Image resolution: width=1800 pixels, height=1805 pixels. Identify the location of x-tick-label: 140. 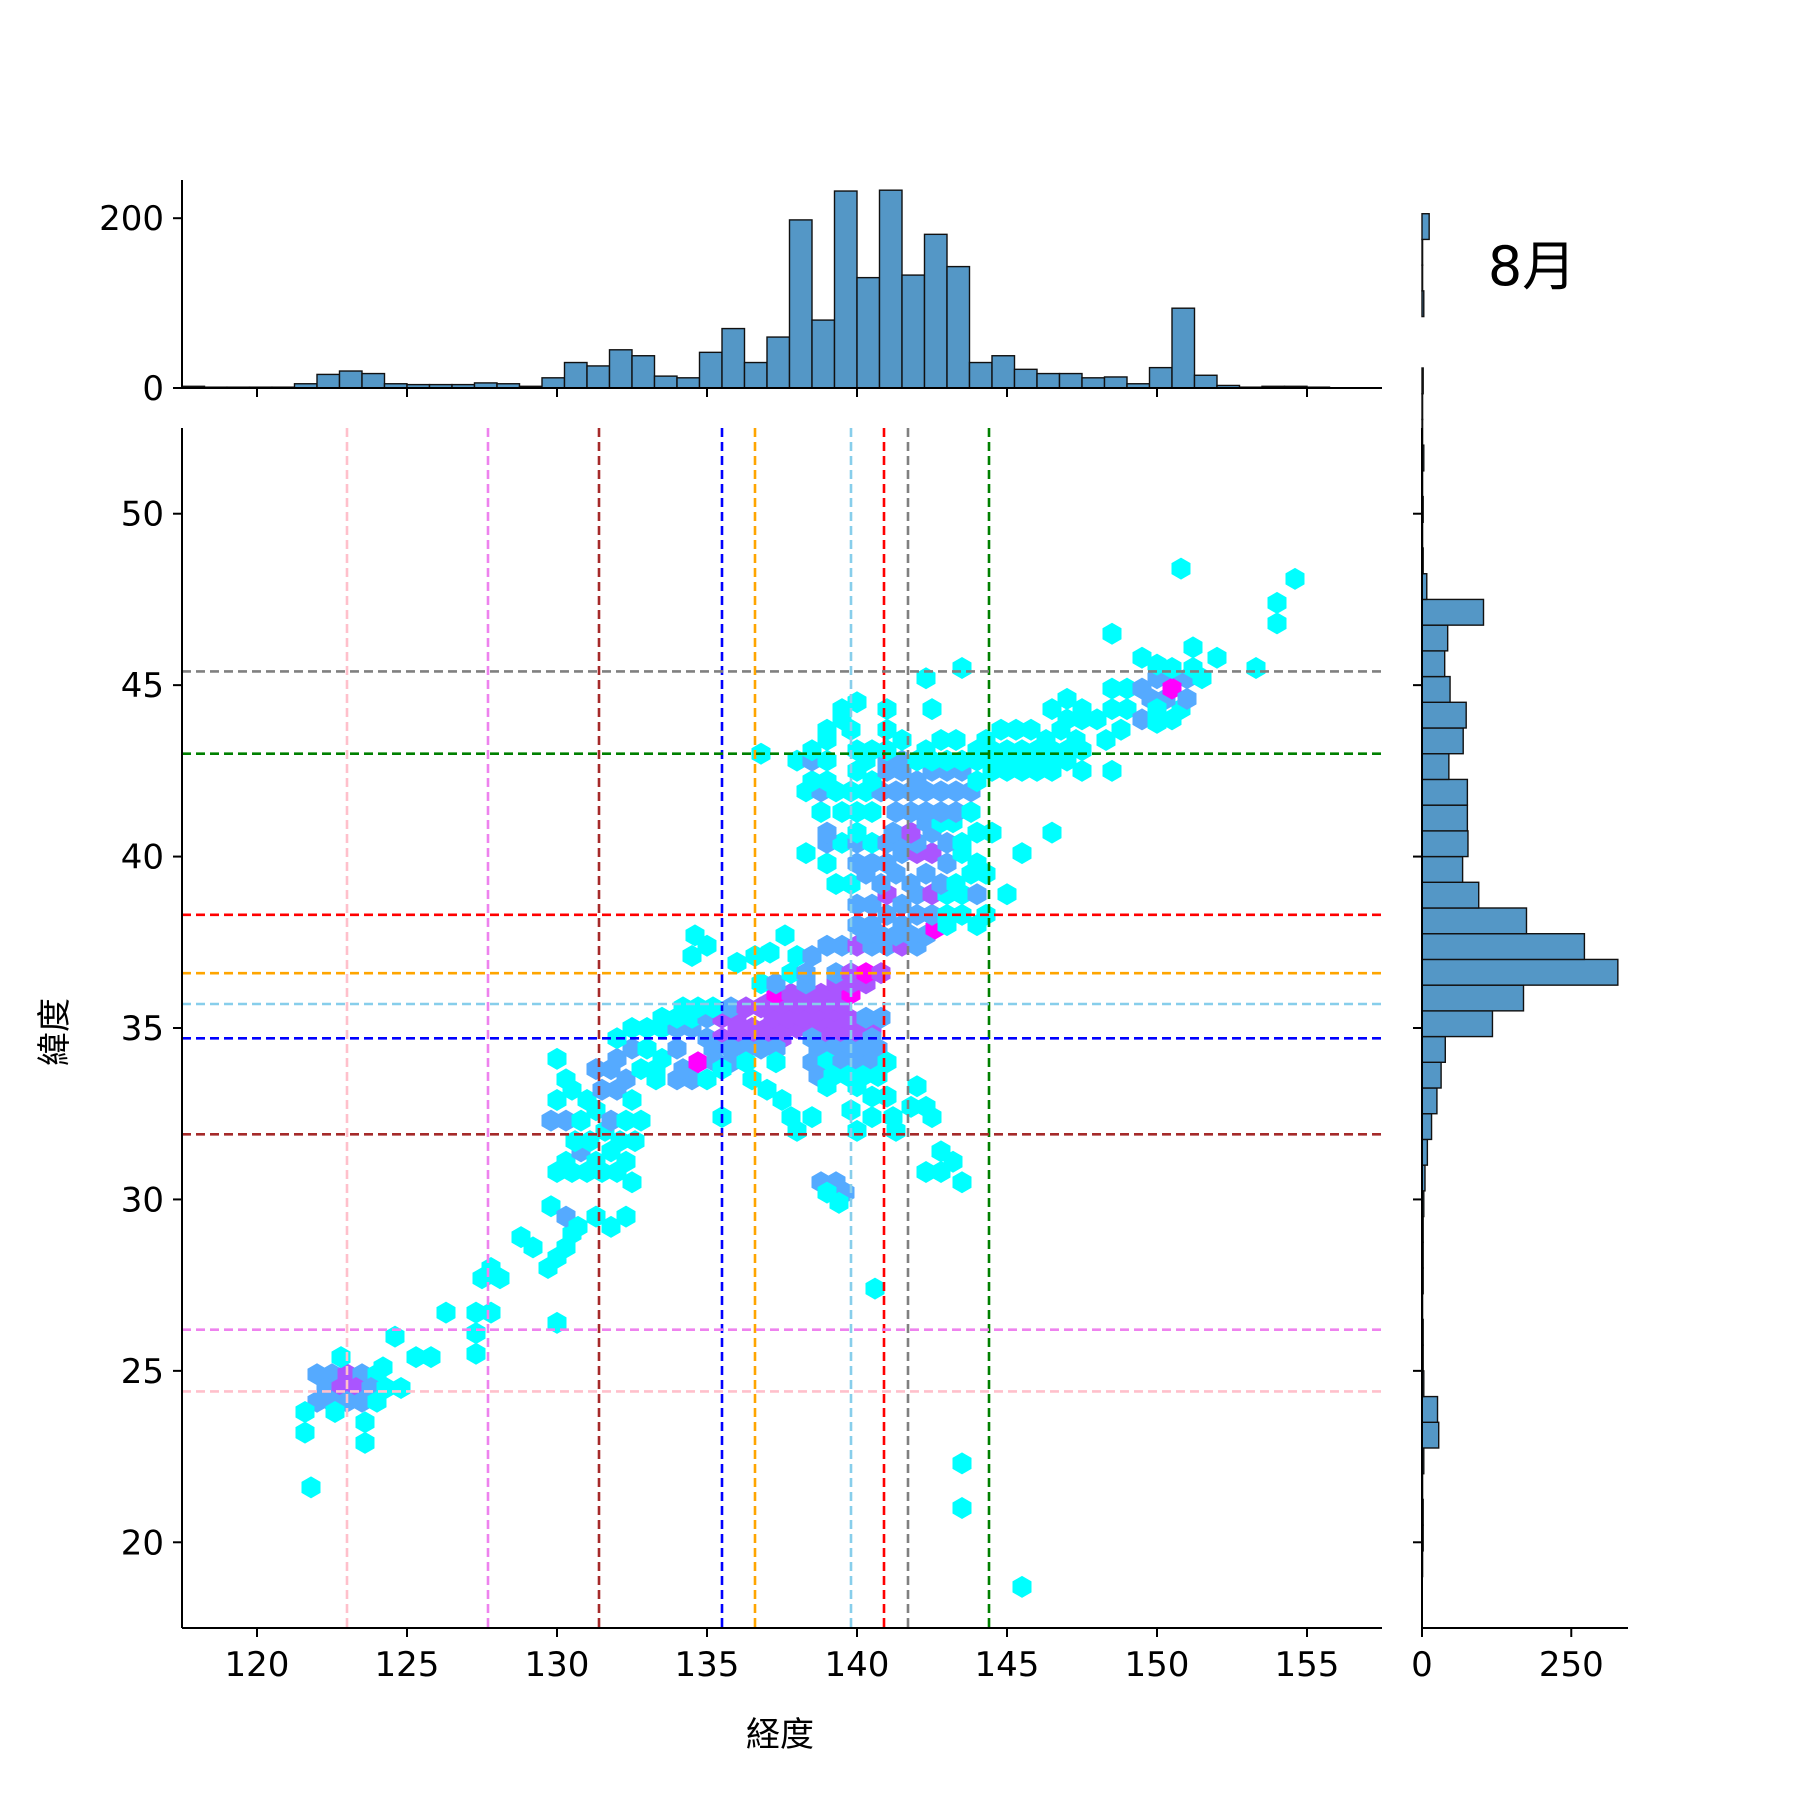
(857, 1665).